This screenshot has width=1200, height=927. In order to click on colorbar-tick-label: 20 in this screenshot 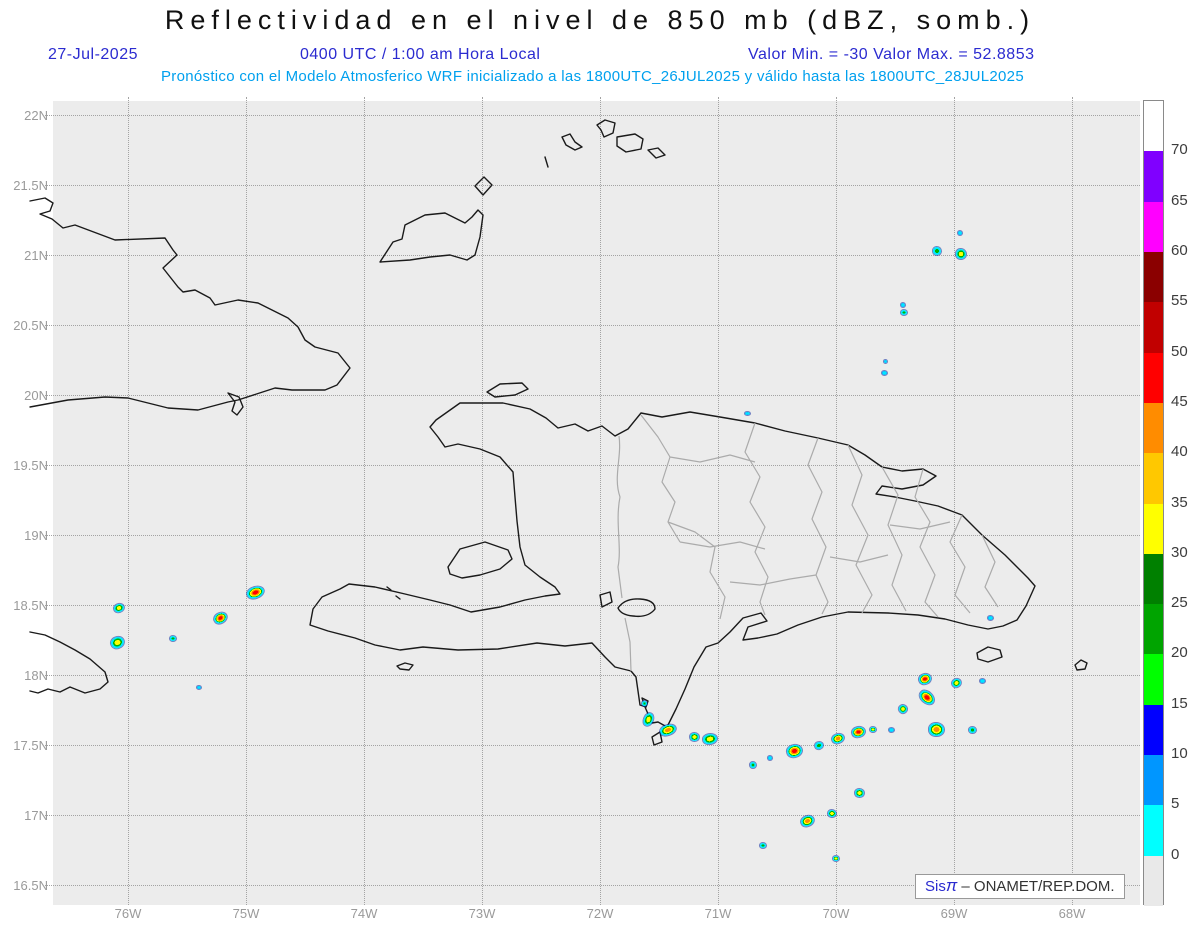, I will do `click(1179, 653)`.